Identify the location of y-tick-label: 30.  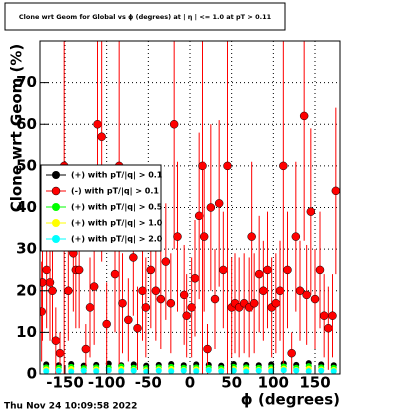
(26, 249).